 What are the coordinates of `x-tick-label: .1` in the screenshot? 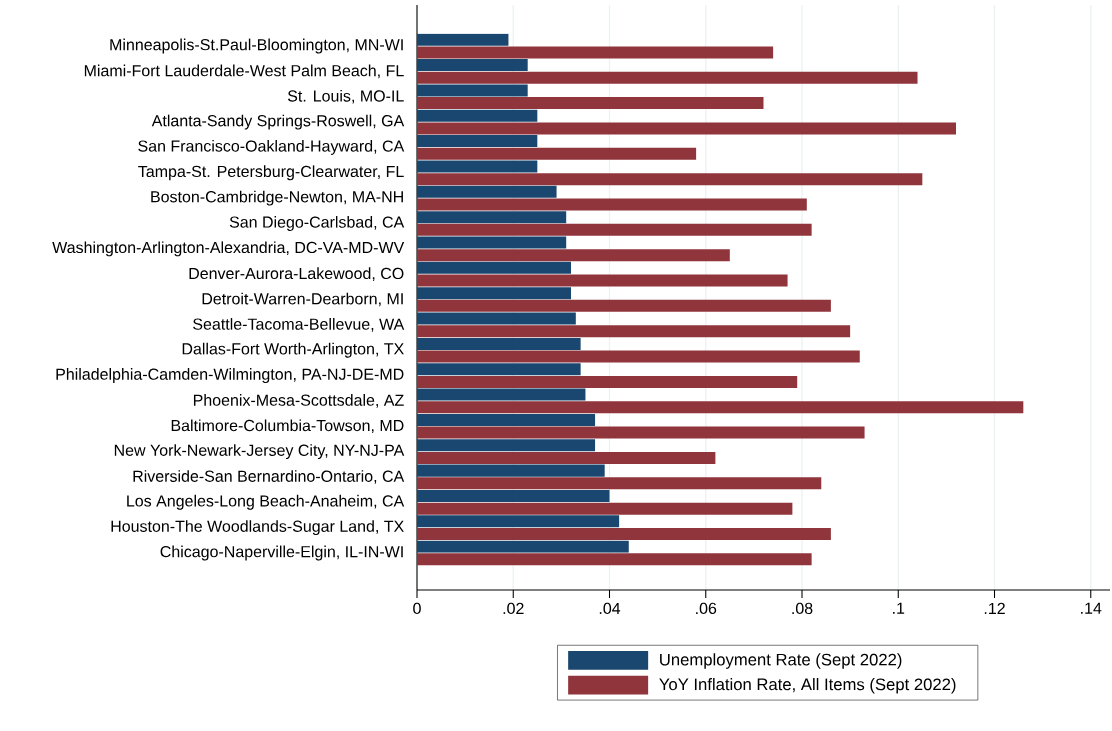 It's located at (899, 608).